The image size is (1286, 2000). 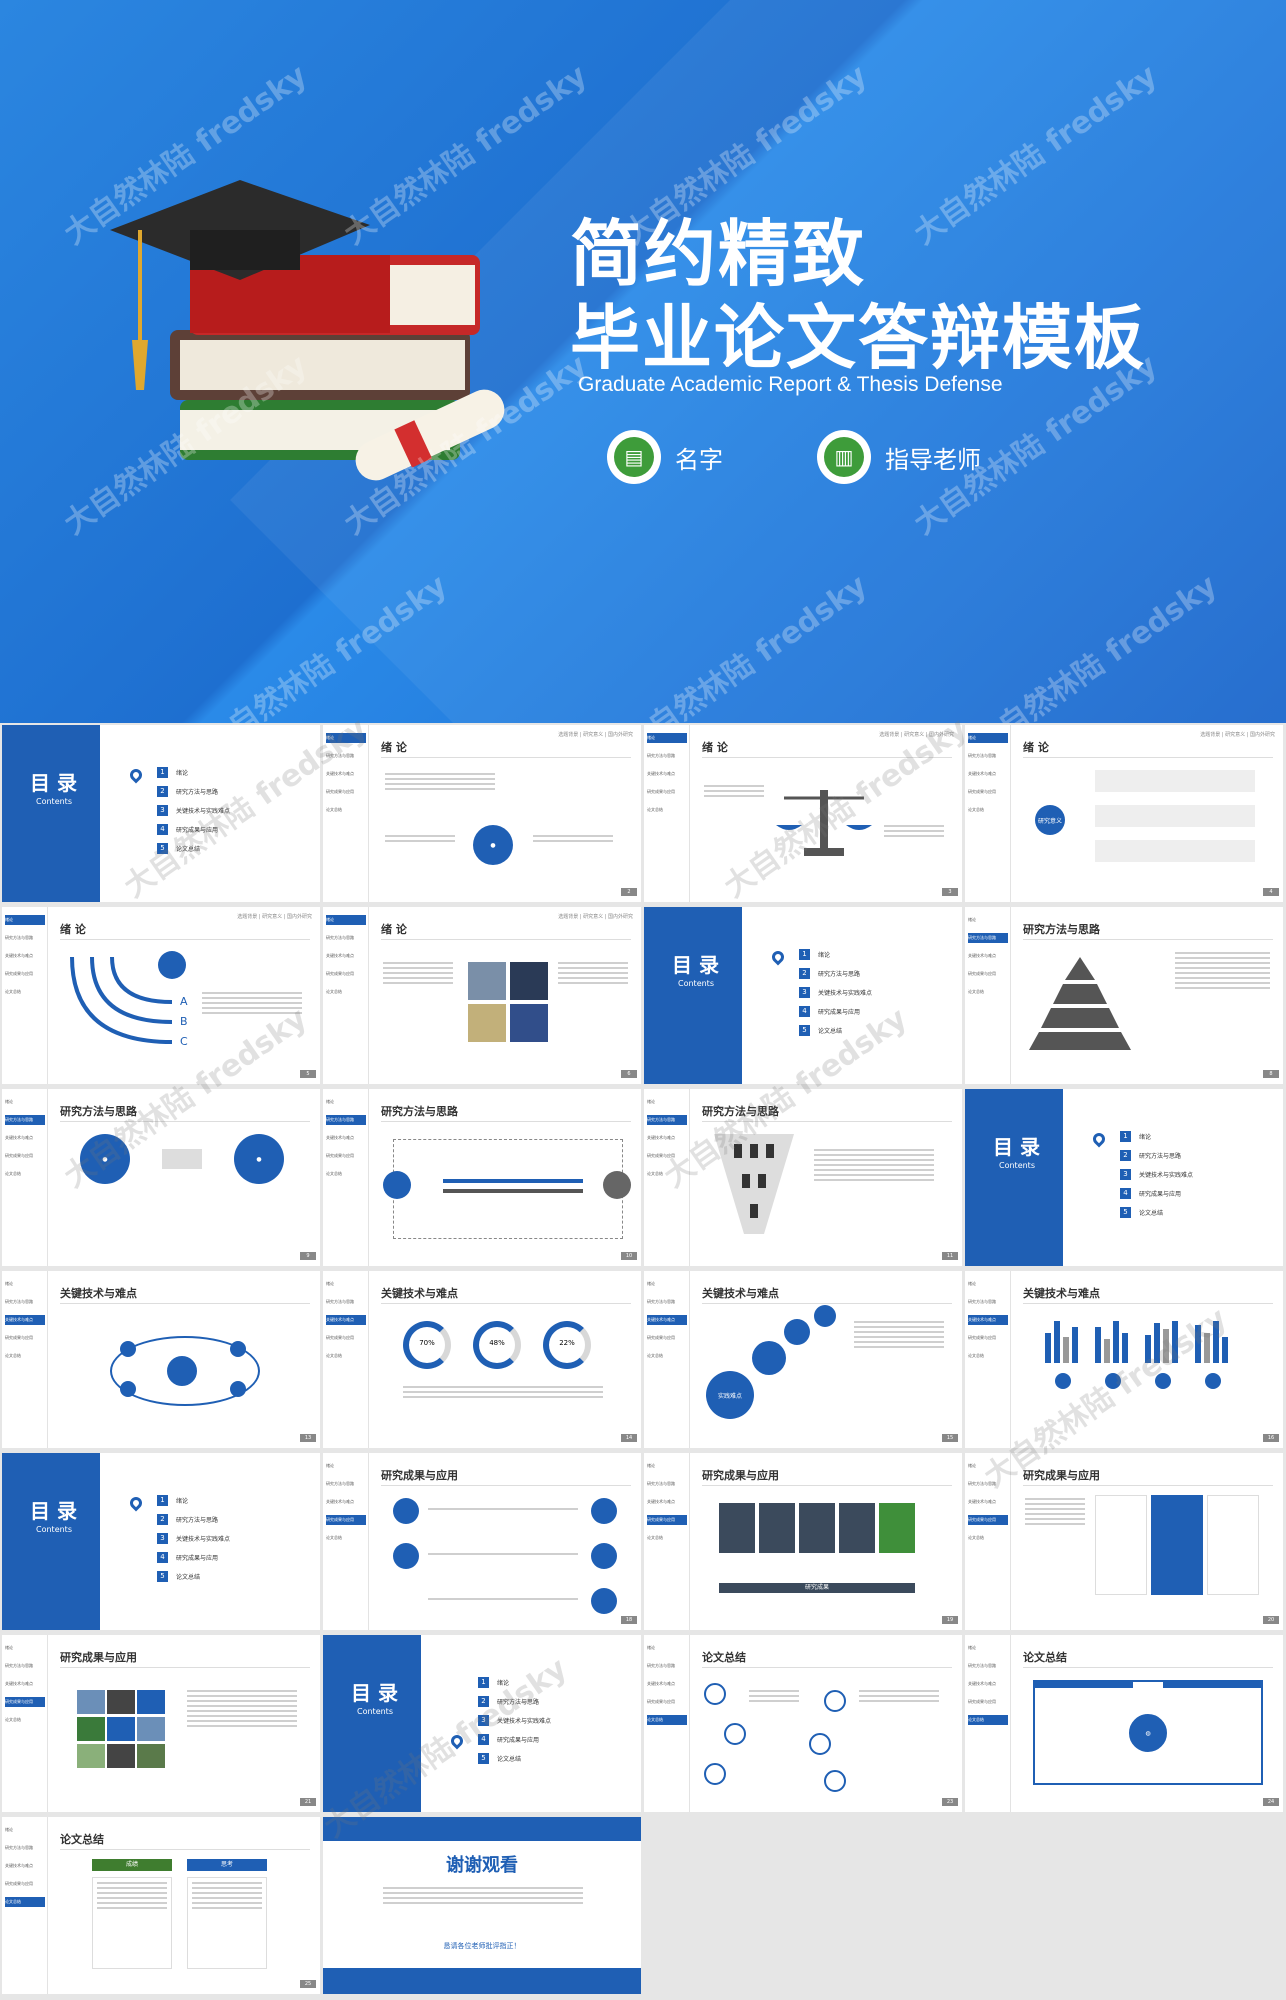 What do you see at coordinates (824, 823) in the screenshot?
I see `scale-icon` at bounding box center [824, 823].